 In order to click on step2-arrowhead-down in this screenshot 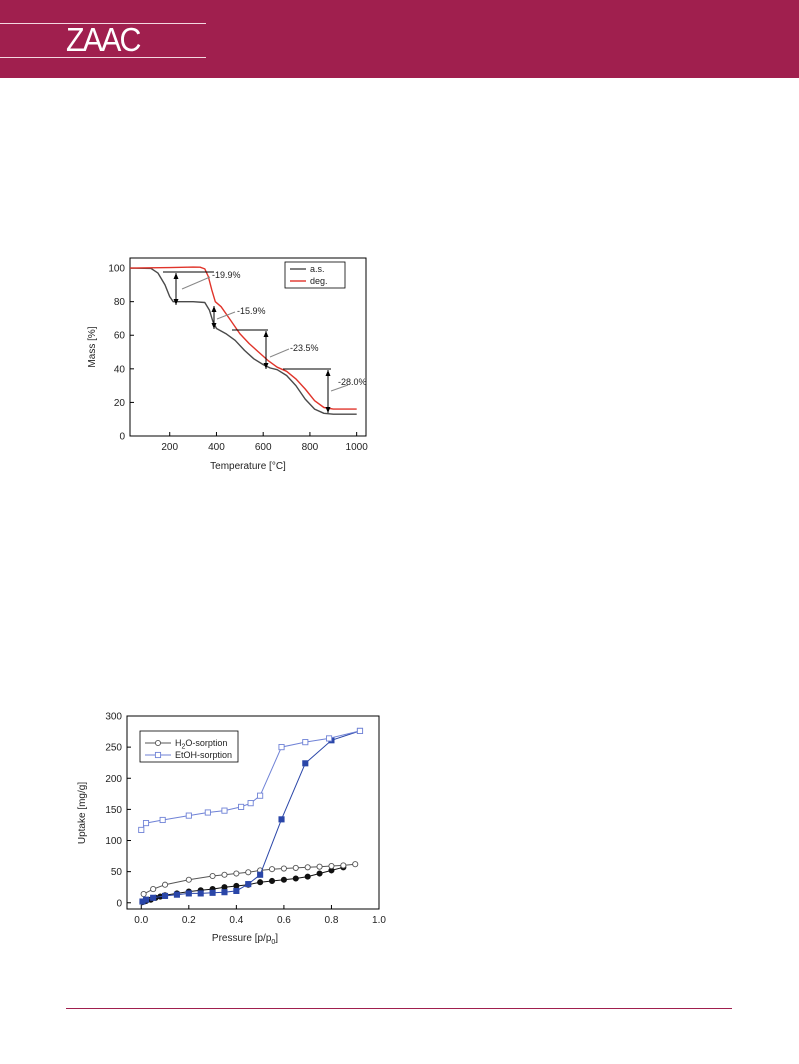, I will do `click(214, 326)`.